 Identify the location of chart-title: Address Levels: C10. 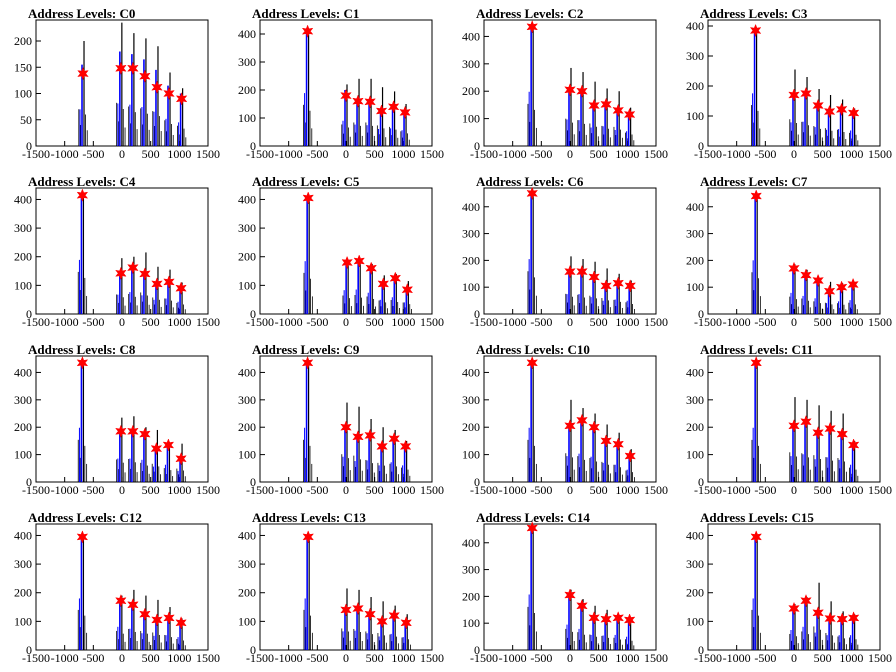
(533, 349).